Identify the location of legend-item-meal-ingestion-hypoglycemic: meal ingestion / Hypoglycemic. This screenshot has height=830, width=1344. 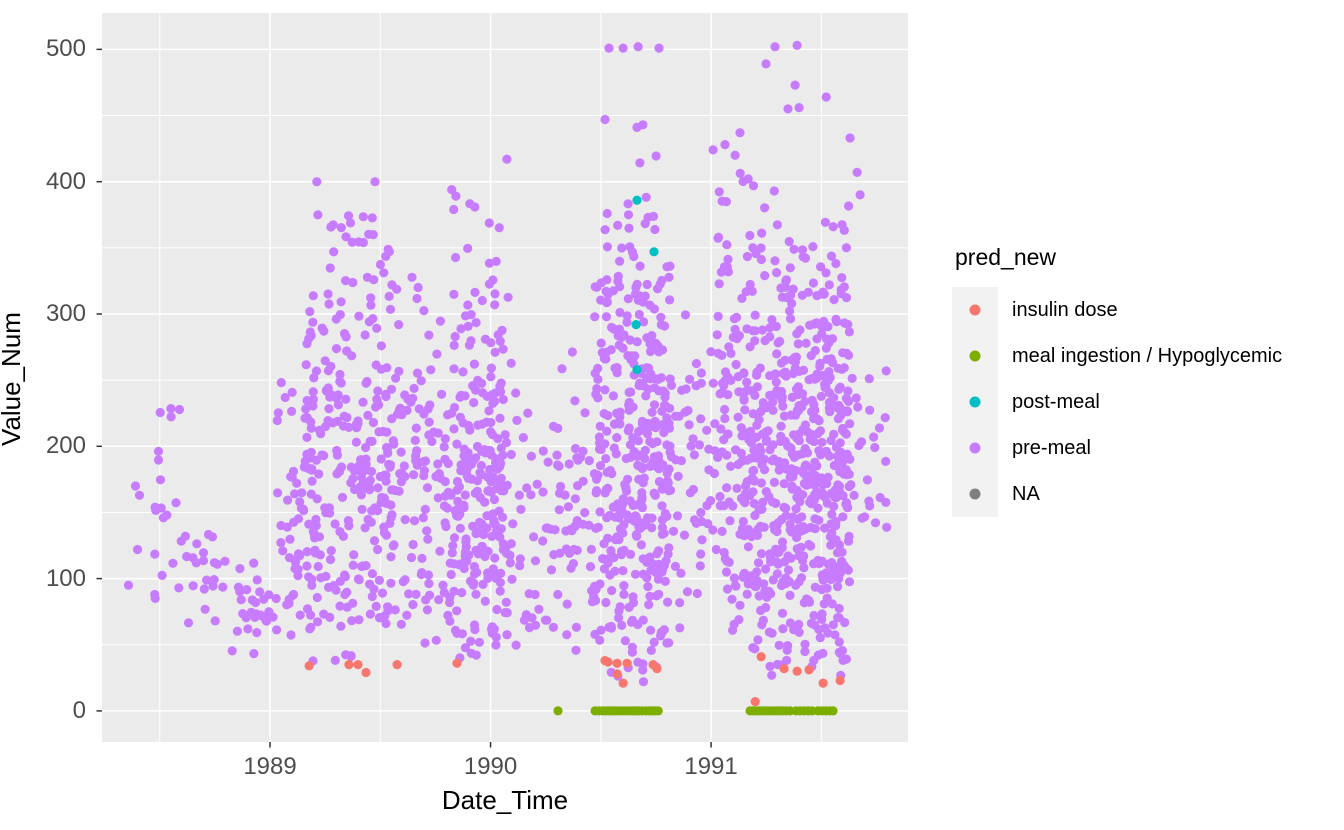
(1117, 356).